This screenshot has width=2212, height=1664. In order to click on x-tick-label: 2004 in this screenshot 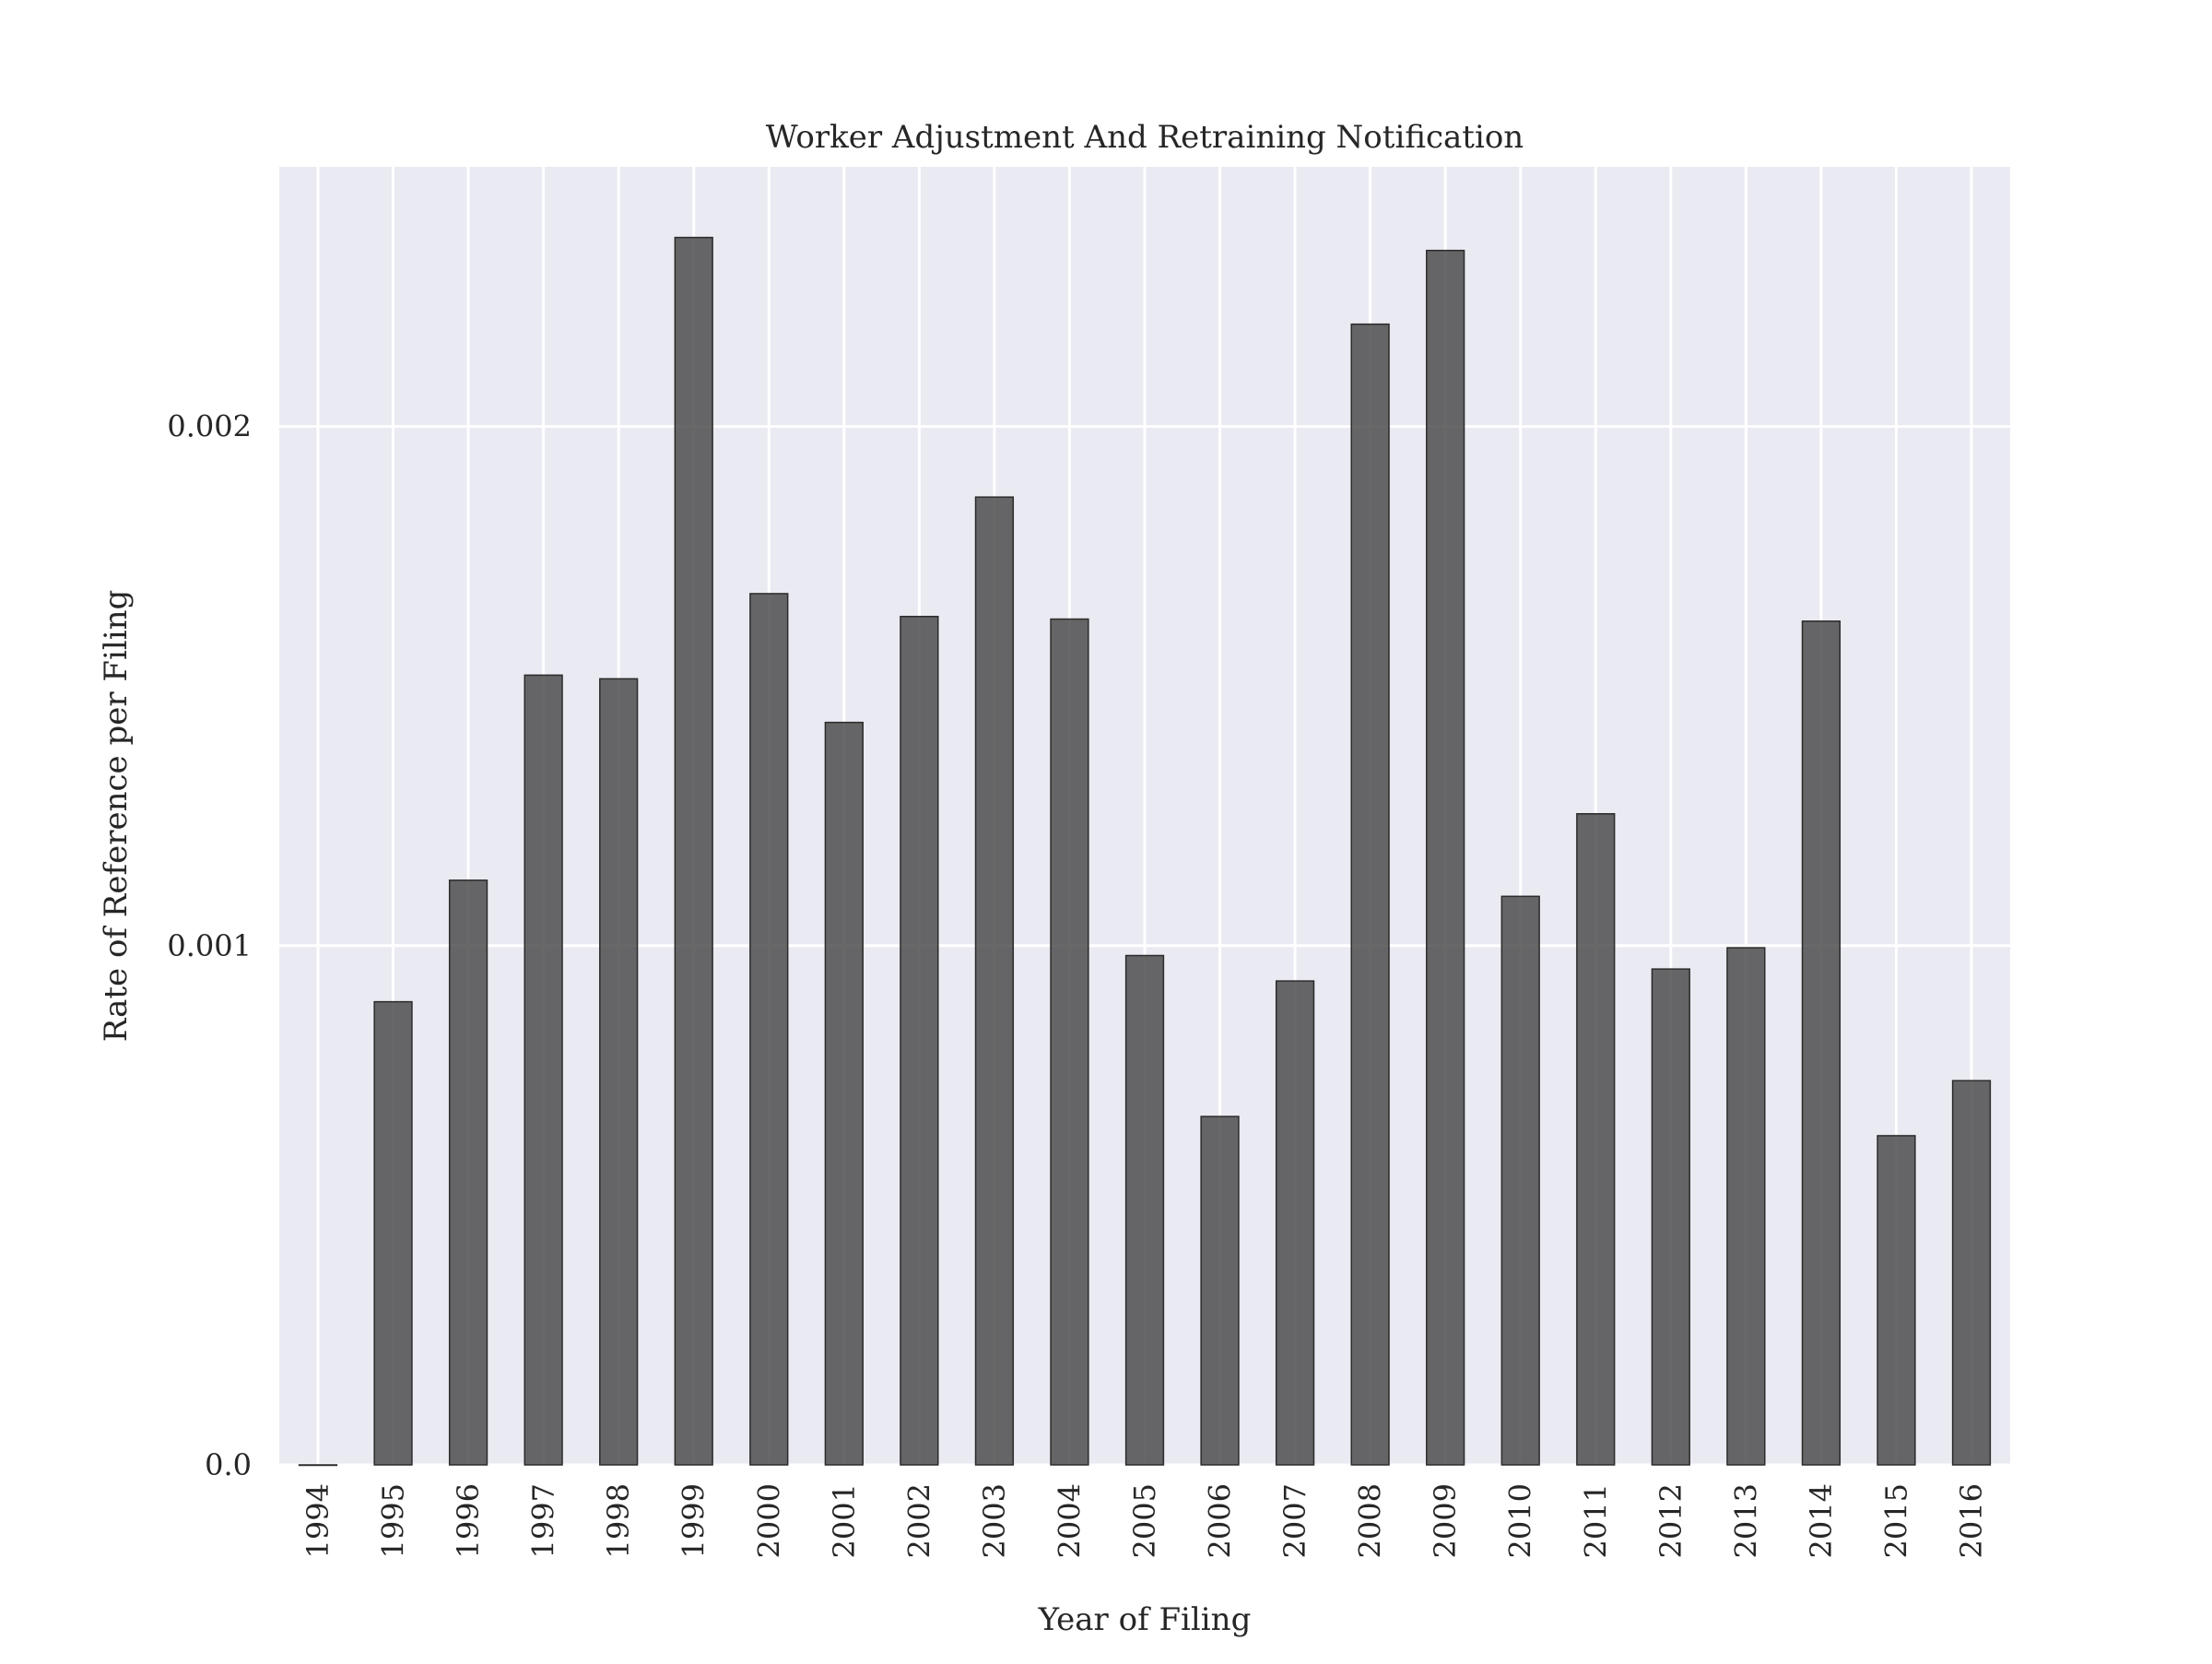, I will do `click(1069, 1520)`.